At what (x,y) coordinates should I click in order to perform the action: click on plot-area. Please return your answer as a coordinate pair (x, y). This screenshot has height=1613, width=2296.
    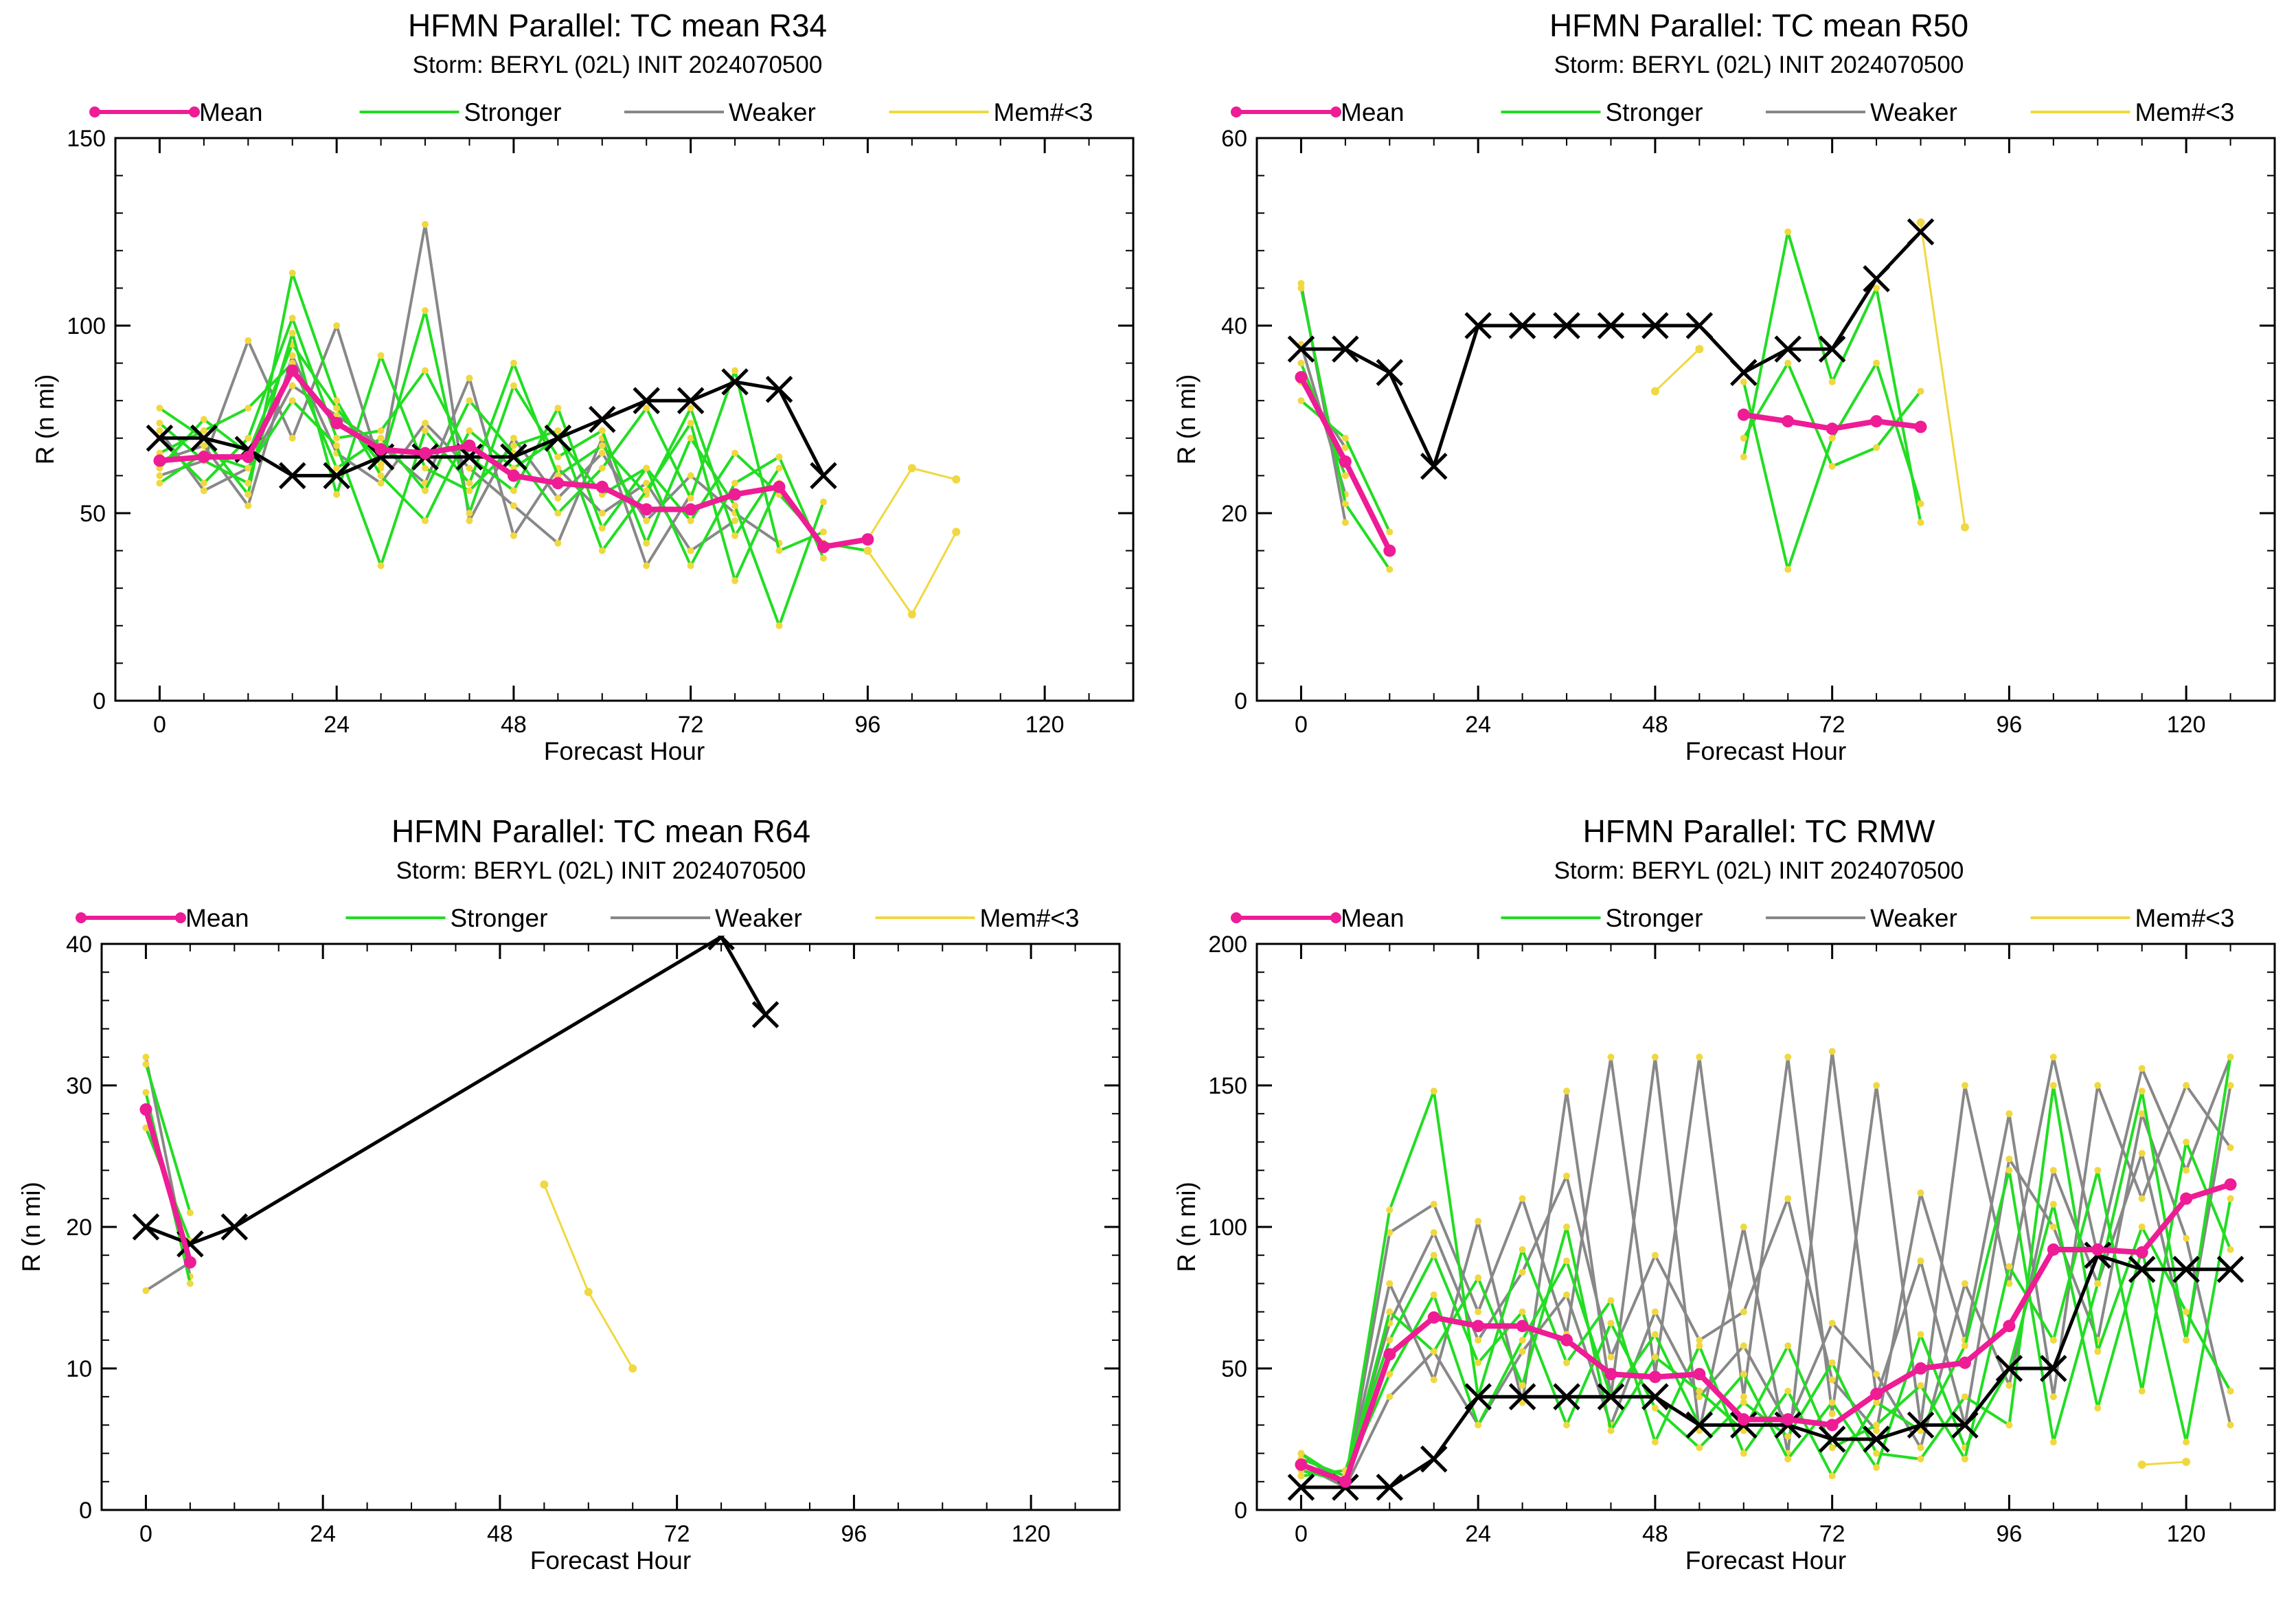
    Looking at the image, I should click on (1765, 1274).